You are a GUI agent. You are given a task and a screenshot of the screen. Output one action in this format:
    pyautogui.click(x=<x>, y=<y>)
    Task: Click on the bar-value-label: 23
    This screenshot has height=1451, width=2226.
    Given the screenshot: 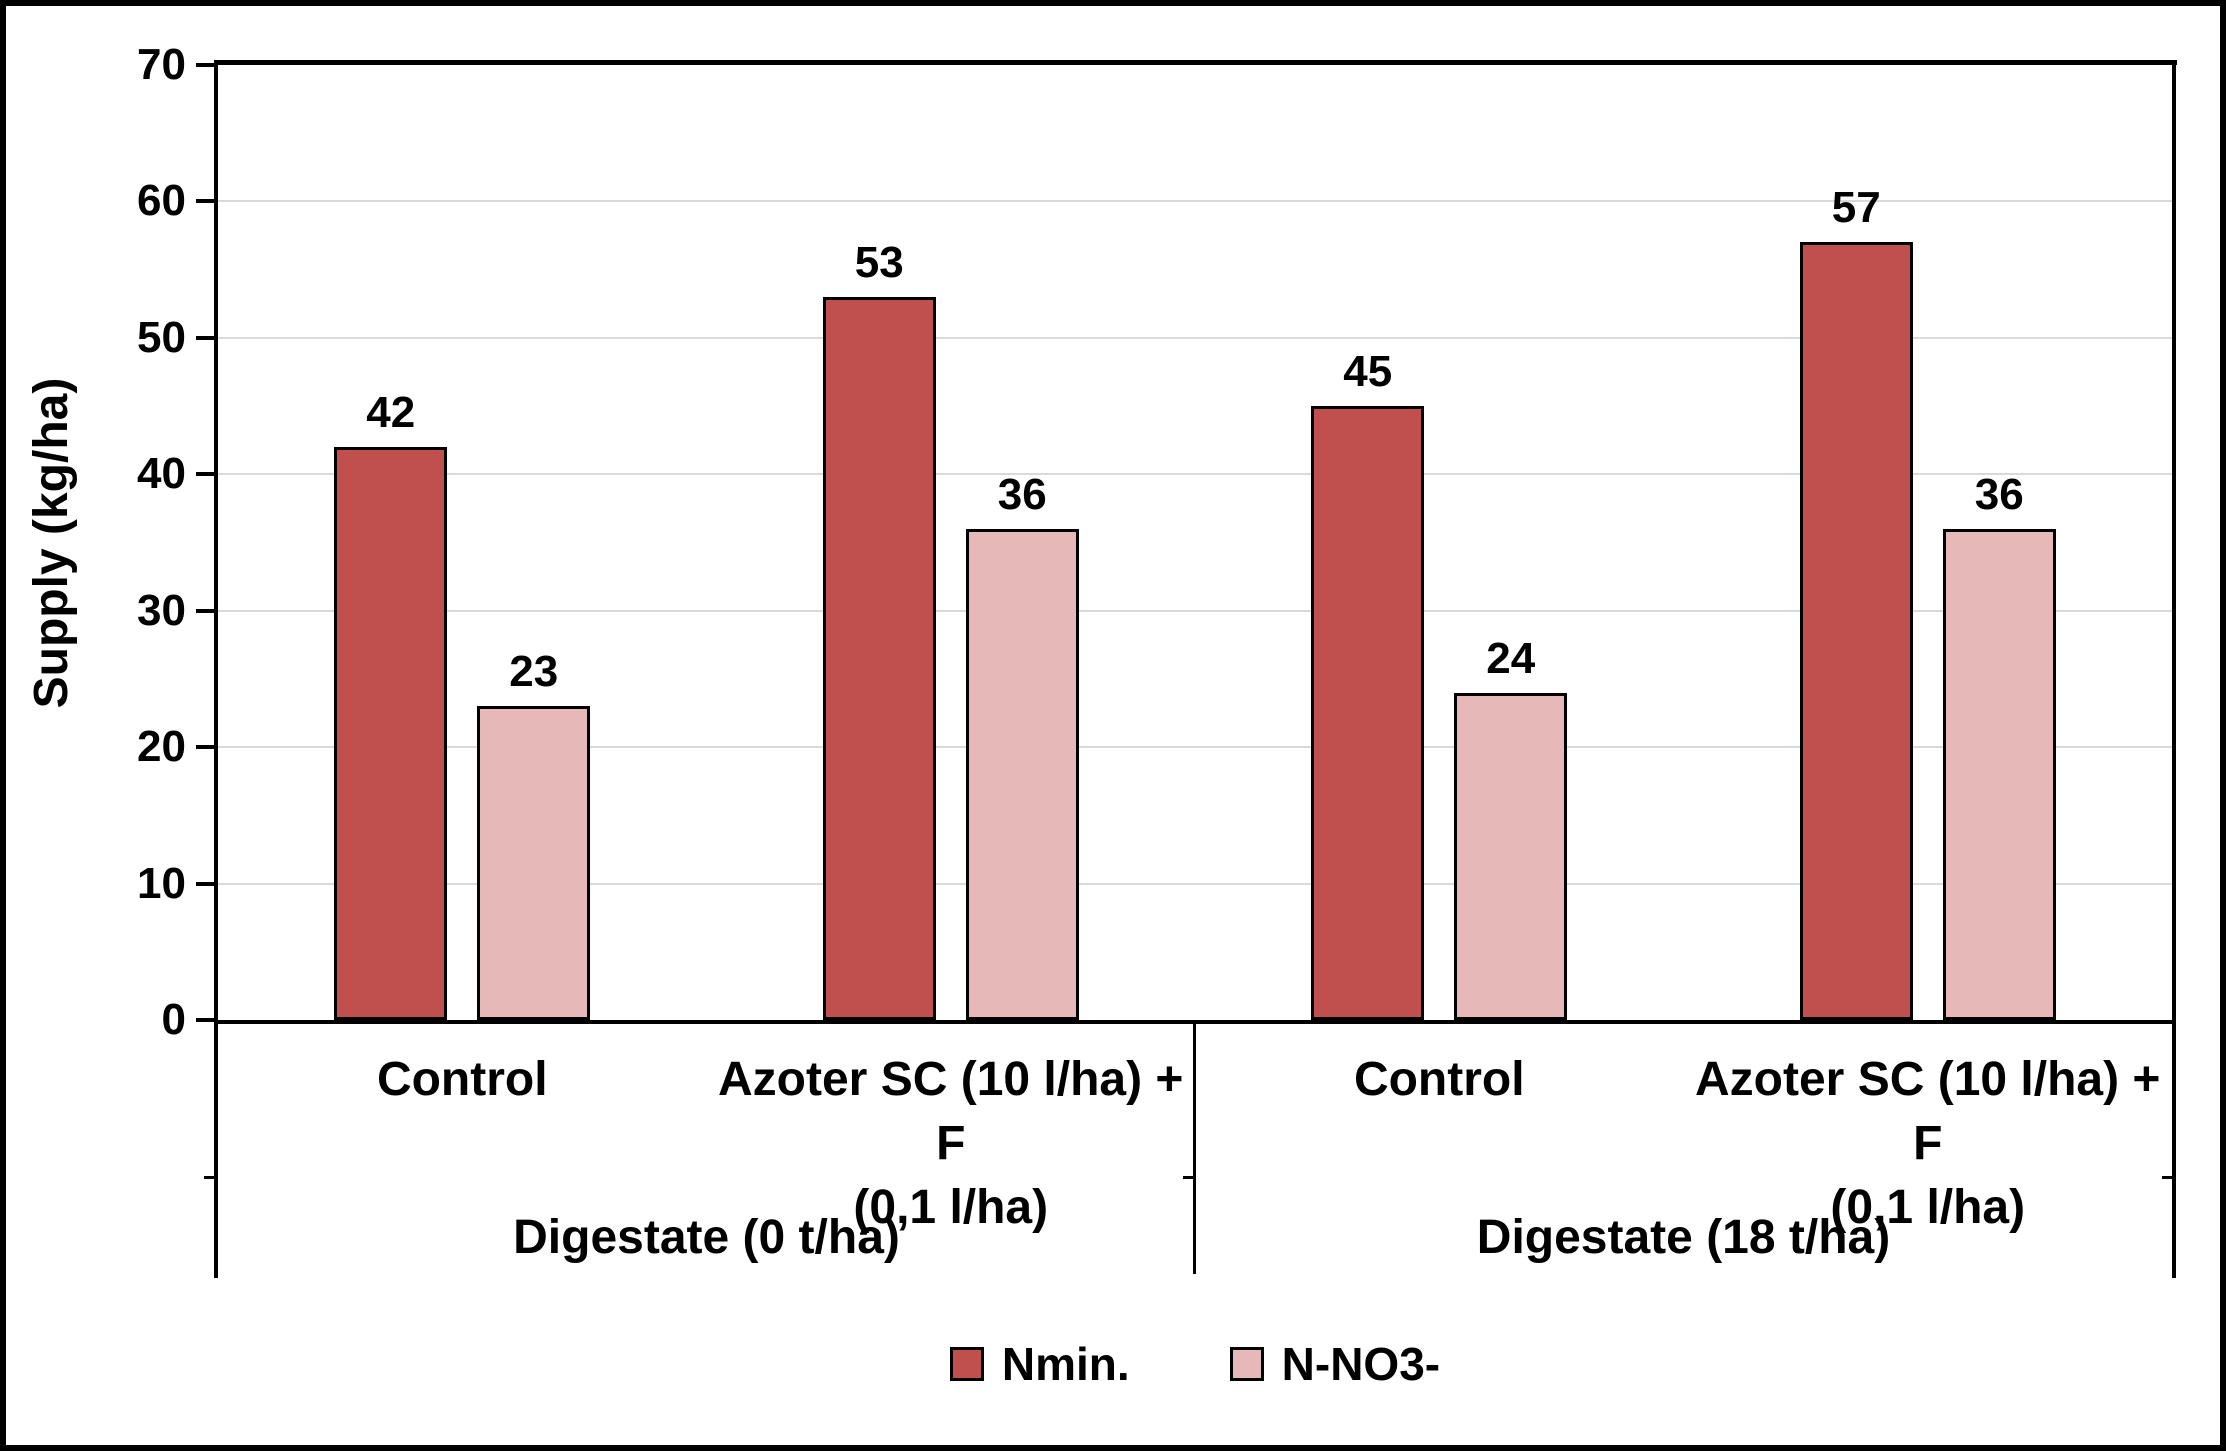 What is the action you would take?
    pyautogui.click(x=534, y=671)
    